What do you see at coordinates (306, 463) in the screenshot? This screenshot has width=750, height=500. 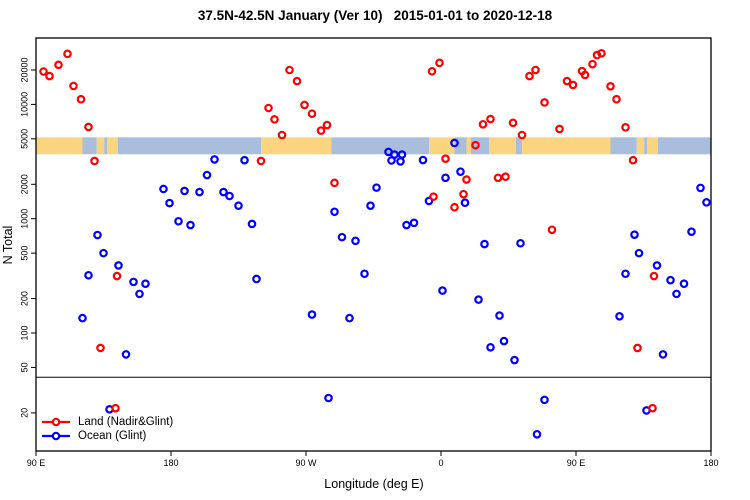 I see `x-tick-label: 90 W` at bounding box center [306, 463].